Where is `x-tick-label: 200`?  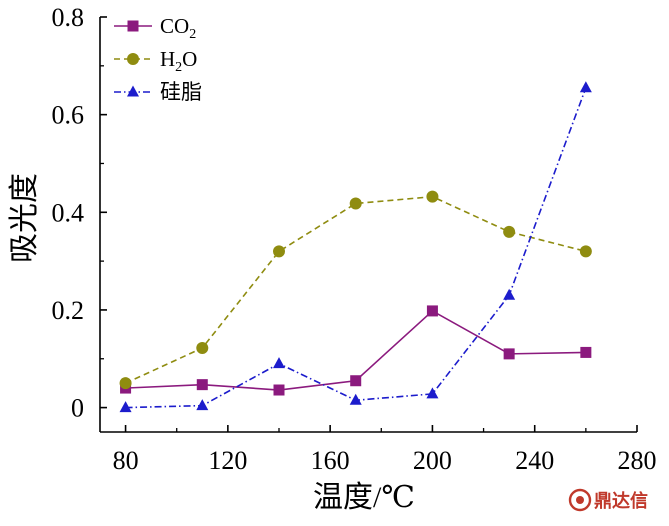
x-tick-label: 200 is located at coordinates (432, 460).